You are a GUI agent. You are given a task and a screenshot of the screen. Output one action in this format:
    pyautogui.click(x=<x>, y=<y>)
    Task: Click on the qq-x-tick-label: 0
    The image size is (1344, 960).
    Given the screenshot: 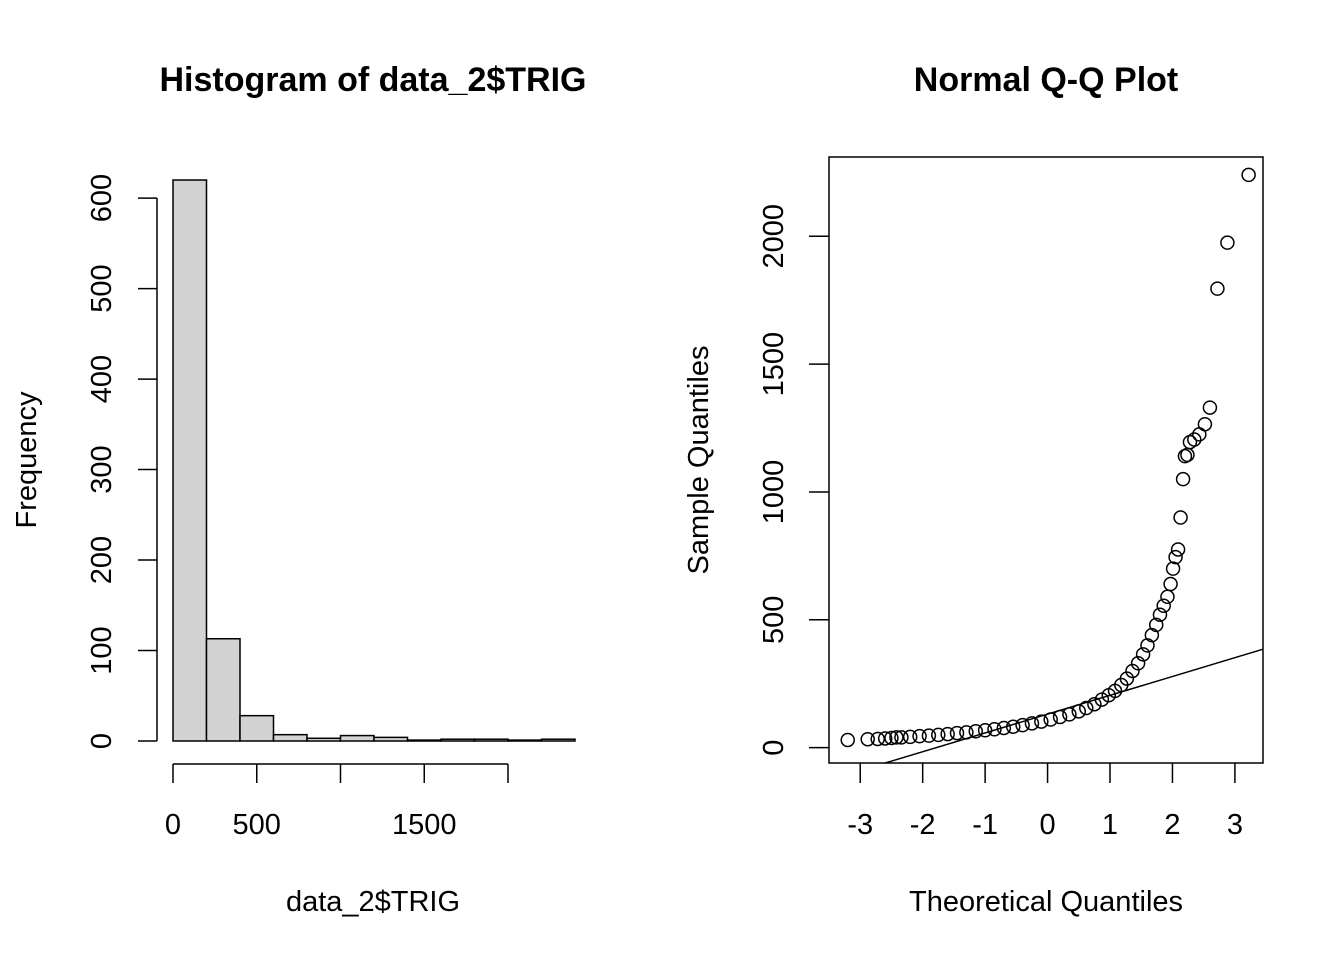 What is the action you would take?
    pyautogui.click(x=1047, y=825)
    